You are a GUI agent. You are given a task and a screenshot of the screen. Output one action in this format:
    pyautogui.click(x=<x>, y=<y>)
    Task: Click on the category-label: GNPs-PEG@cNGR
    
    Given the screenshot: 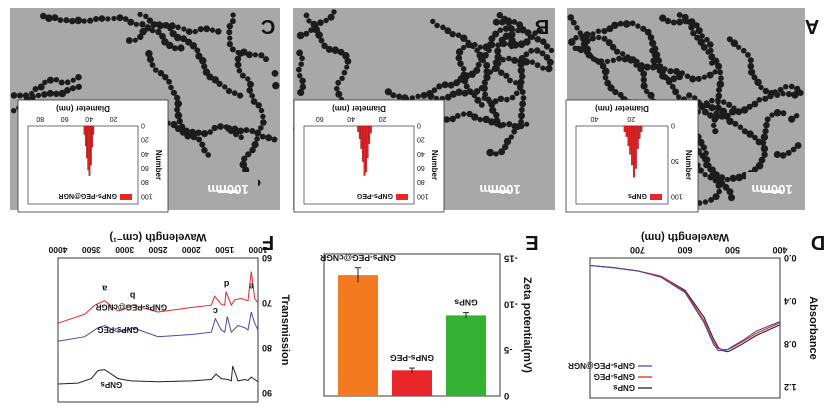 What is the action you would take?
    pyautogui.click(x=358, y=258)
    